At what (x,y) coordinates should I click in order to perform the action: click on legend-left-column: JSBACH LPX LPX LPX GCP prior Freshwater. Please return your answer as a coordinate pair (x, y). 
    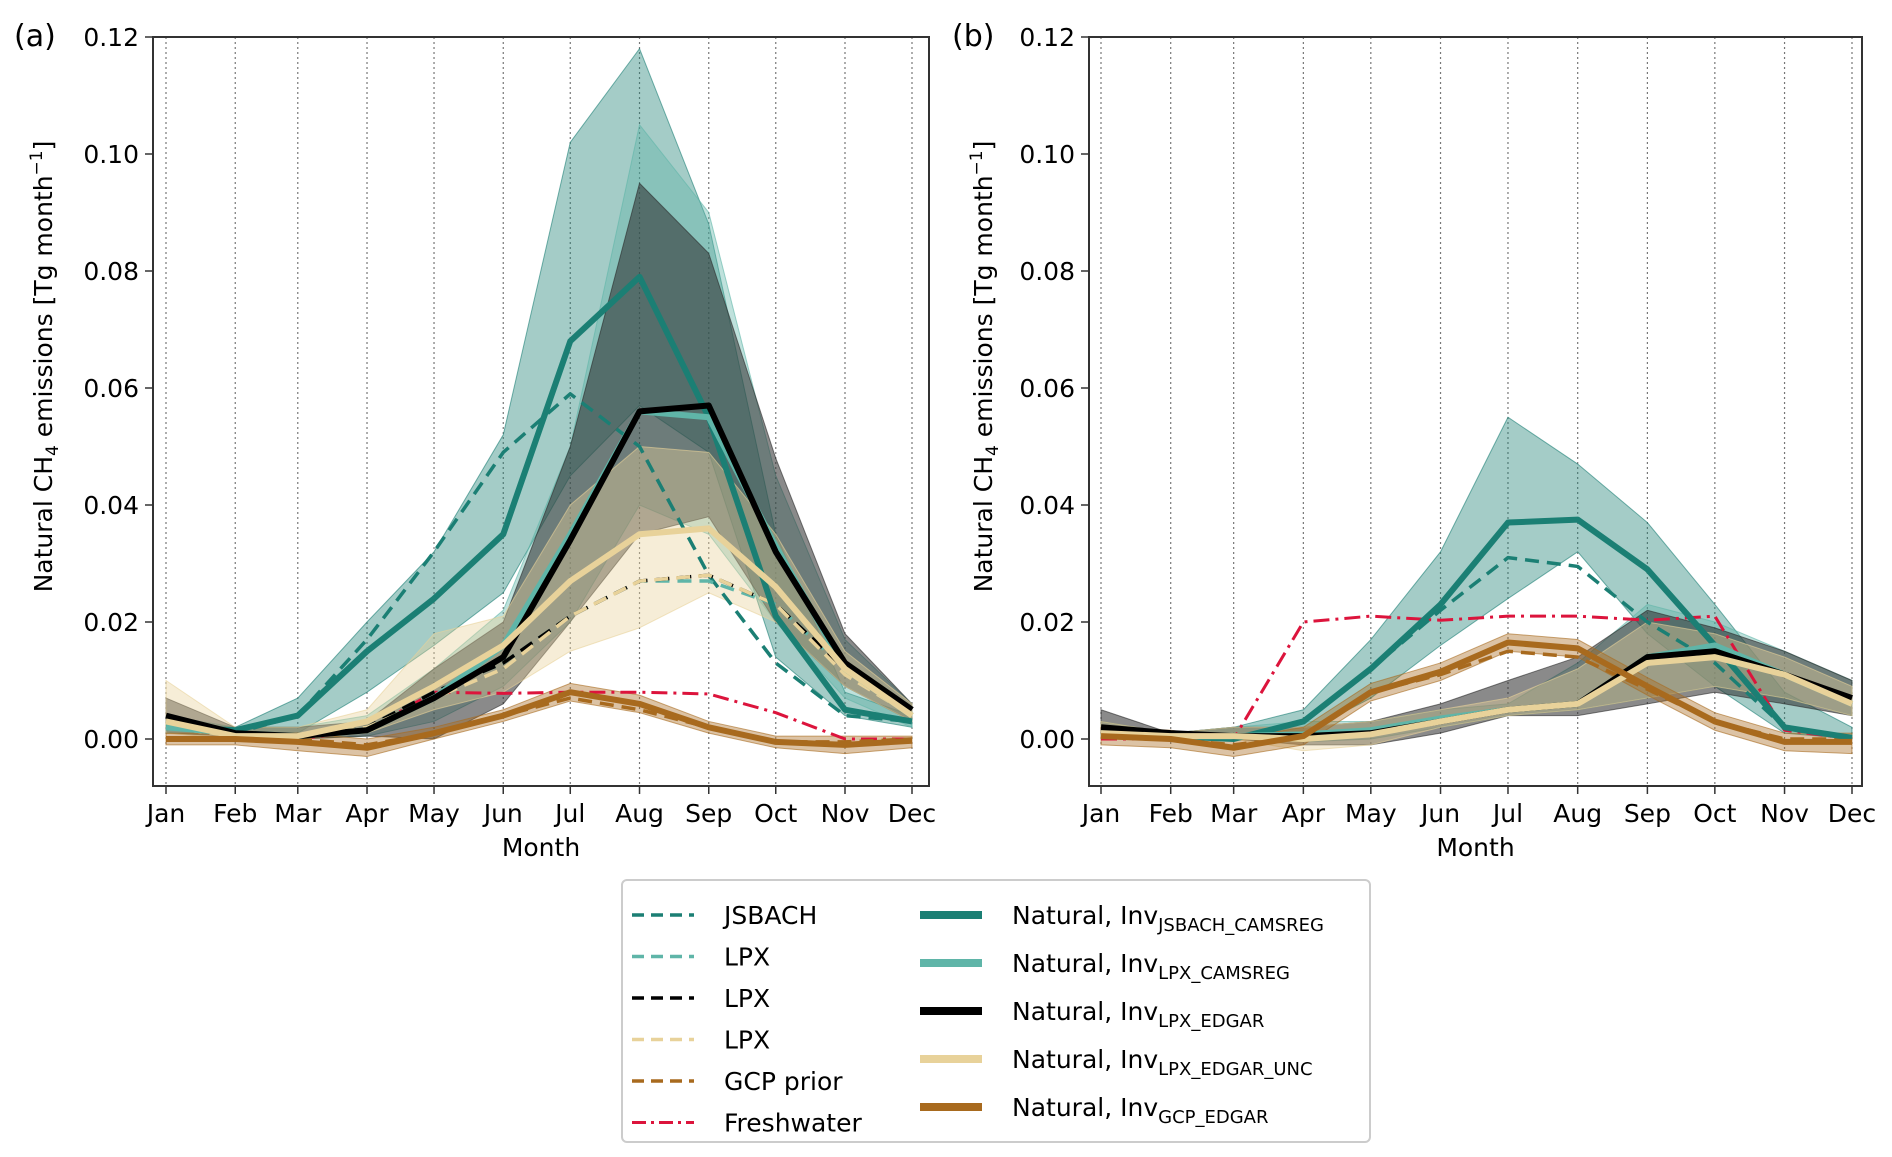
    Looking at the image, I should click on (747, 1019).